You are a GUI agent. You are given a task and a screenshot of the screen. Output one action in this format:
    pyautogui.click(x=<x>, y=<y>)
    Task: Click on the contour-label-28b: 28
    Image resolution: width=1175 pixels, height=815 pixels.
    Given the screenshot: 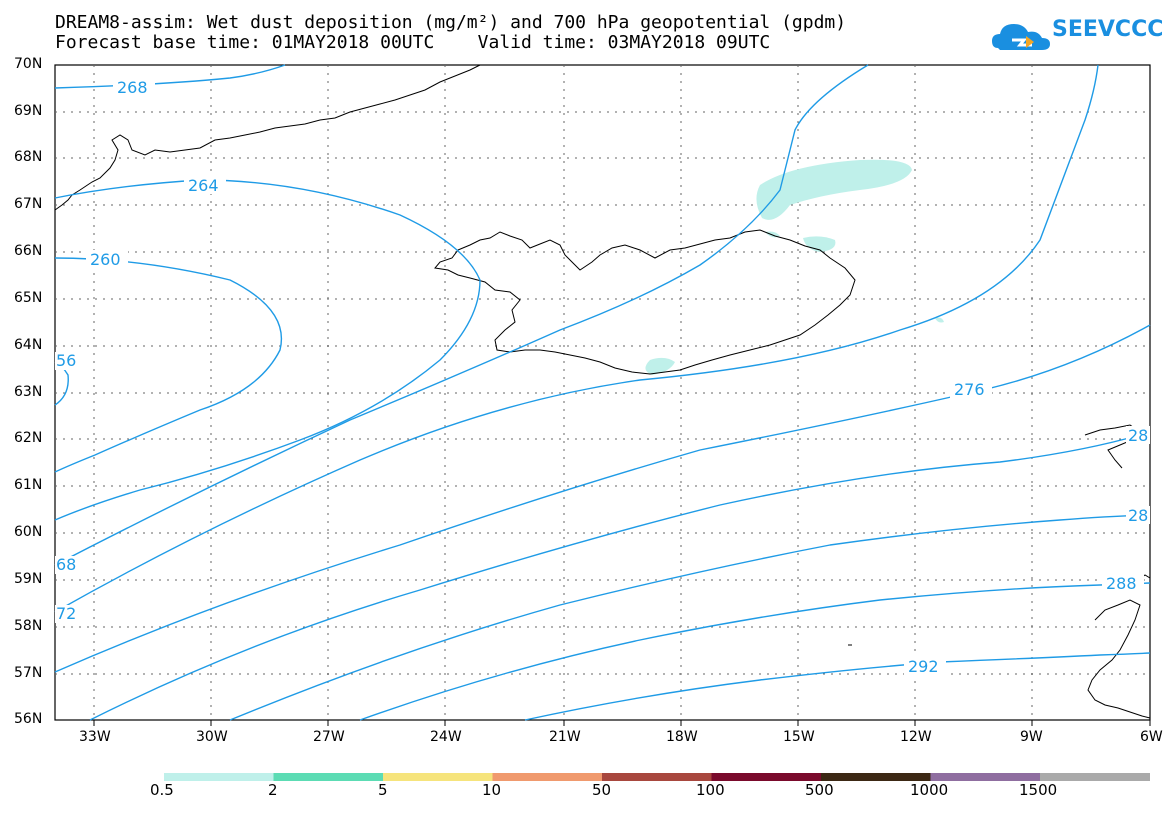 What is the action you would take?
    pyautogui.click(x=1138, y=515)
    